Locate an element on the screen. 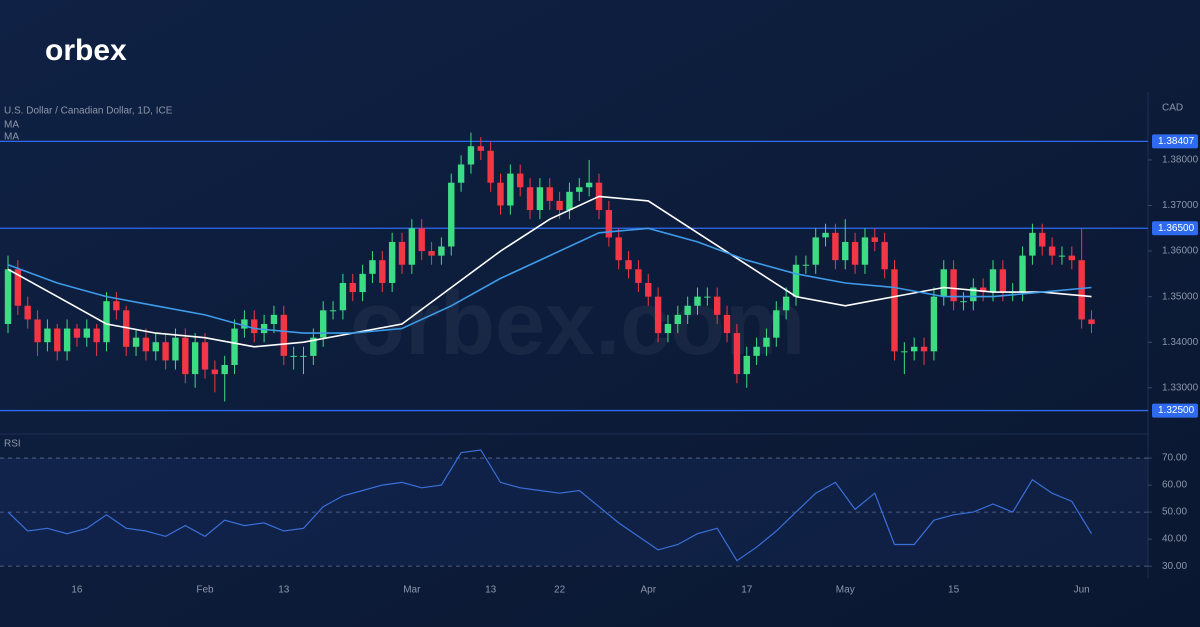 The image size is (1200, 627). level-label: 1.32500 is located at coordinates (1176, 410).